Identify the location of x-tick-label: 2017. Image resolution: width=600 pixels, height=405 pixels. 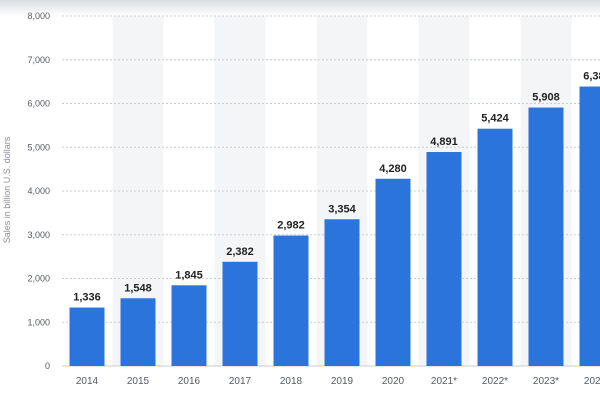
(240, 381).